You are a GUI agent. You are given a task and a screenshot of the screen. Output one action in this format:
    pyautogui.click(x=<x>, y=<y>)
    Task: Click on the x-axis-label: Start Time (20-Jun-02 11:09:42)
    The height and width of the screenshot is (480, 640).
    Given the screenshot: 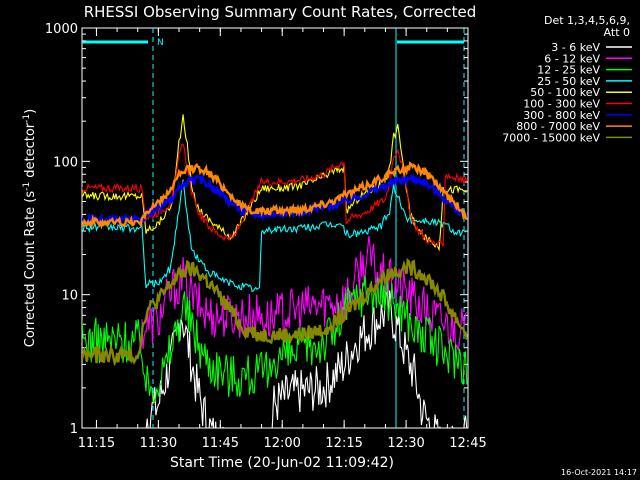 What is the action you would take?
    pyautogui.click(x=282, y=463)
    